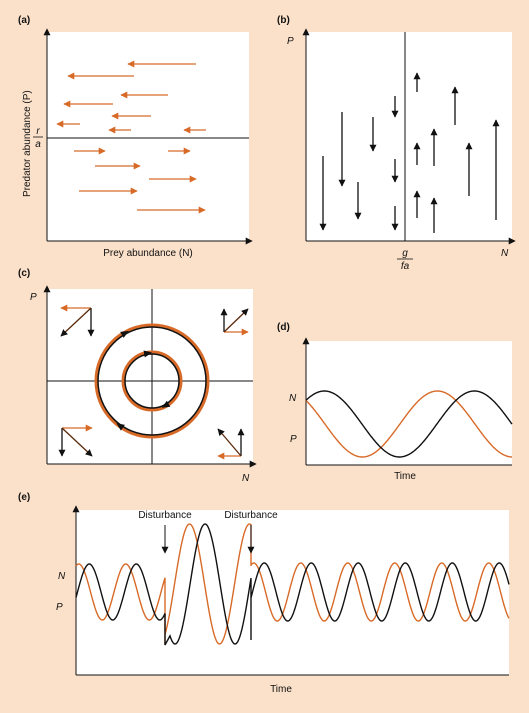 The image size is (529, 713). I want to click on panel-e-curves, so click(292, 584).